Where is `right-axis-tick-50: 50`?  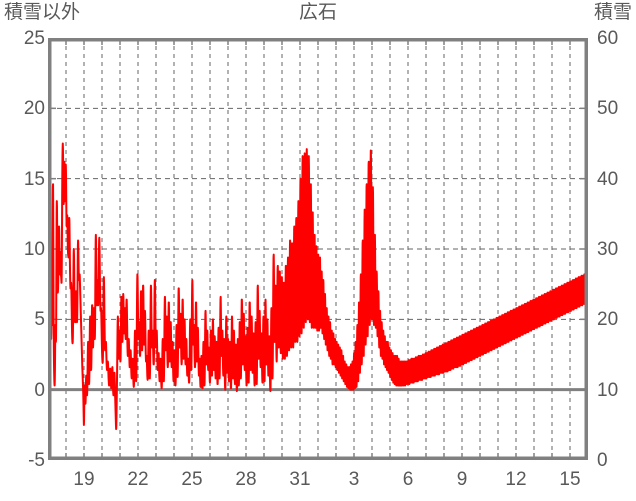 right-axis-tick-50: 50 is located at coordinates (608, 109).